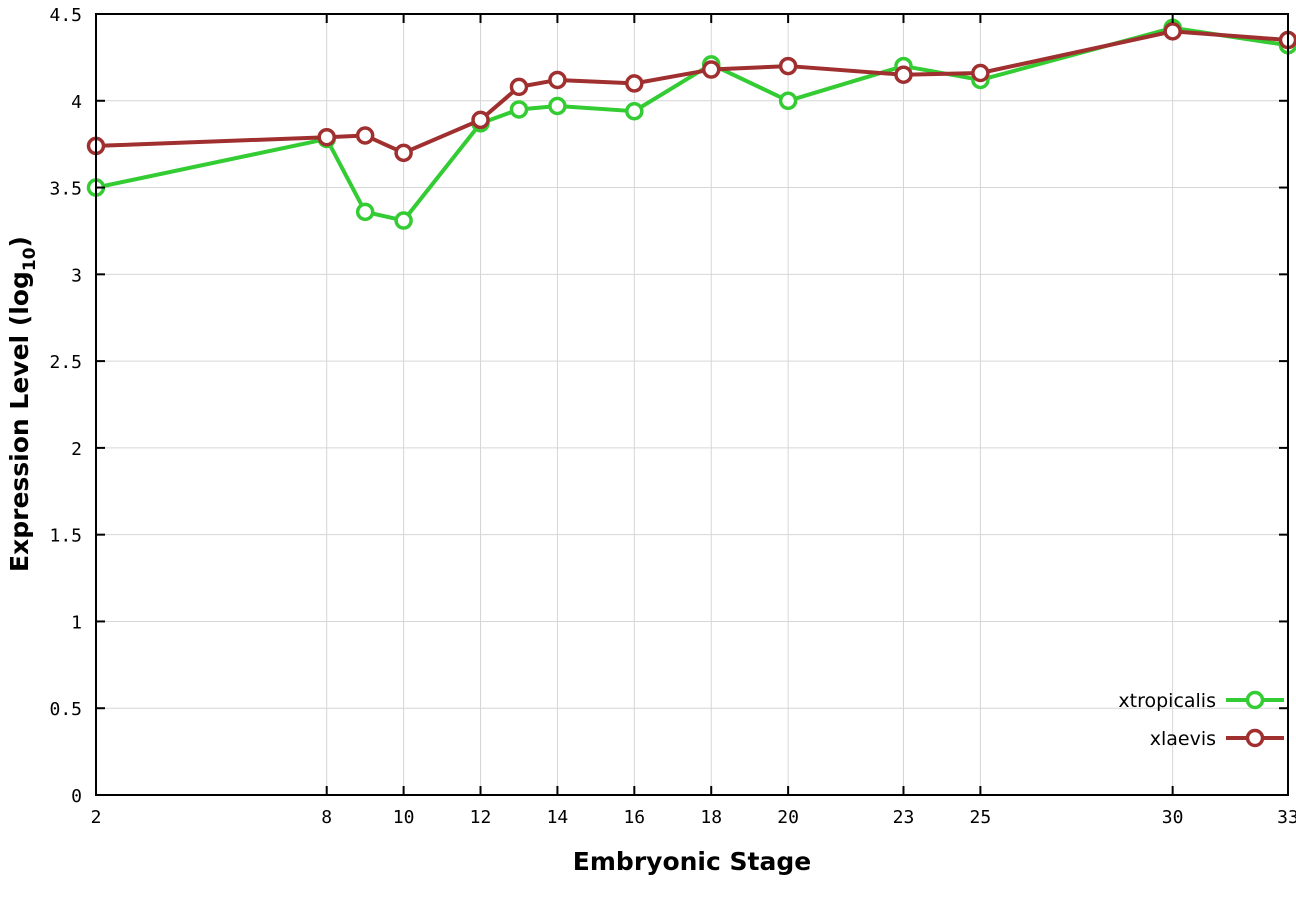 The width and height of the screenshot is (1296, 907). Describe the element at coordinates (1255, 738) in the screenshot. I see `legend-sample-marker-xlaevis` at that location.